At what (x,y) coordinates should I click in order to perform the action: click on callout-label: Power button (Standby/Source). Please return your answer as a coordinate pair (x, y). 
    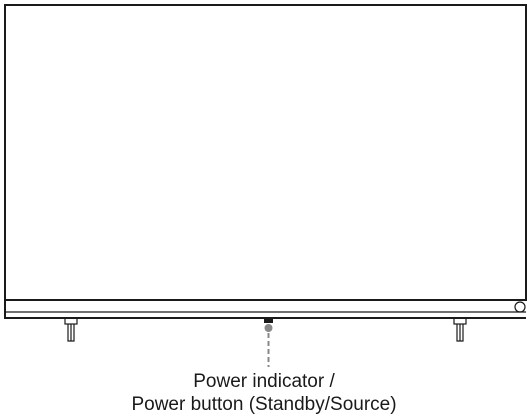
    Looking at the image, I should click on (263, 404).